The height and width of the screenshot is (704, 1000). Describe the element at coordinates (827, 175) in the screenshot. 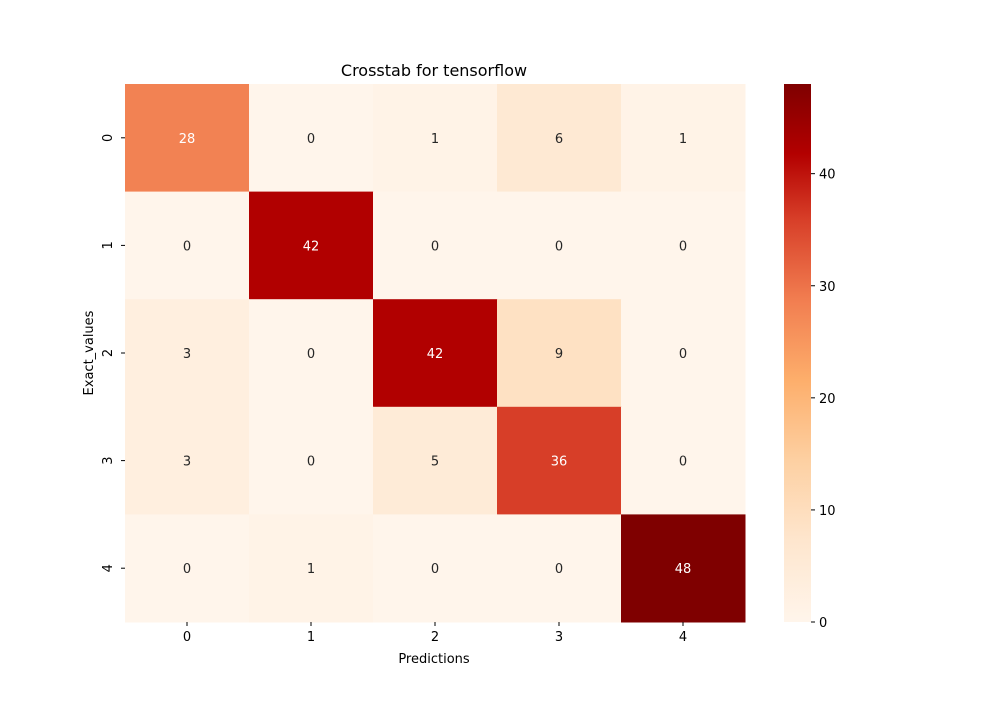

I see `colorbar-tick-label: 40` at that location.